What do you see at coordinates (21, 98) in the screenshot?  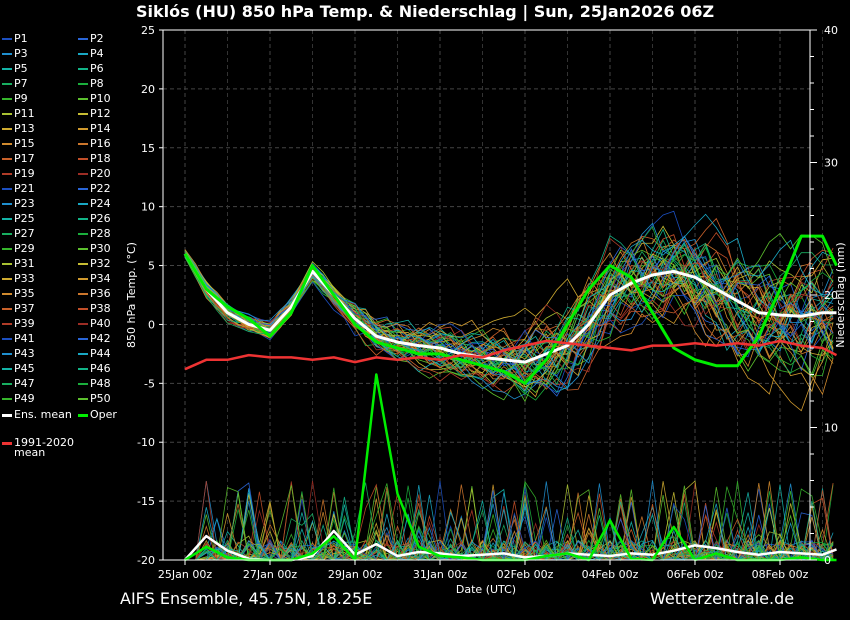 I see `legend-label: P9` at bounding box center [21, 98].